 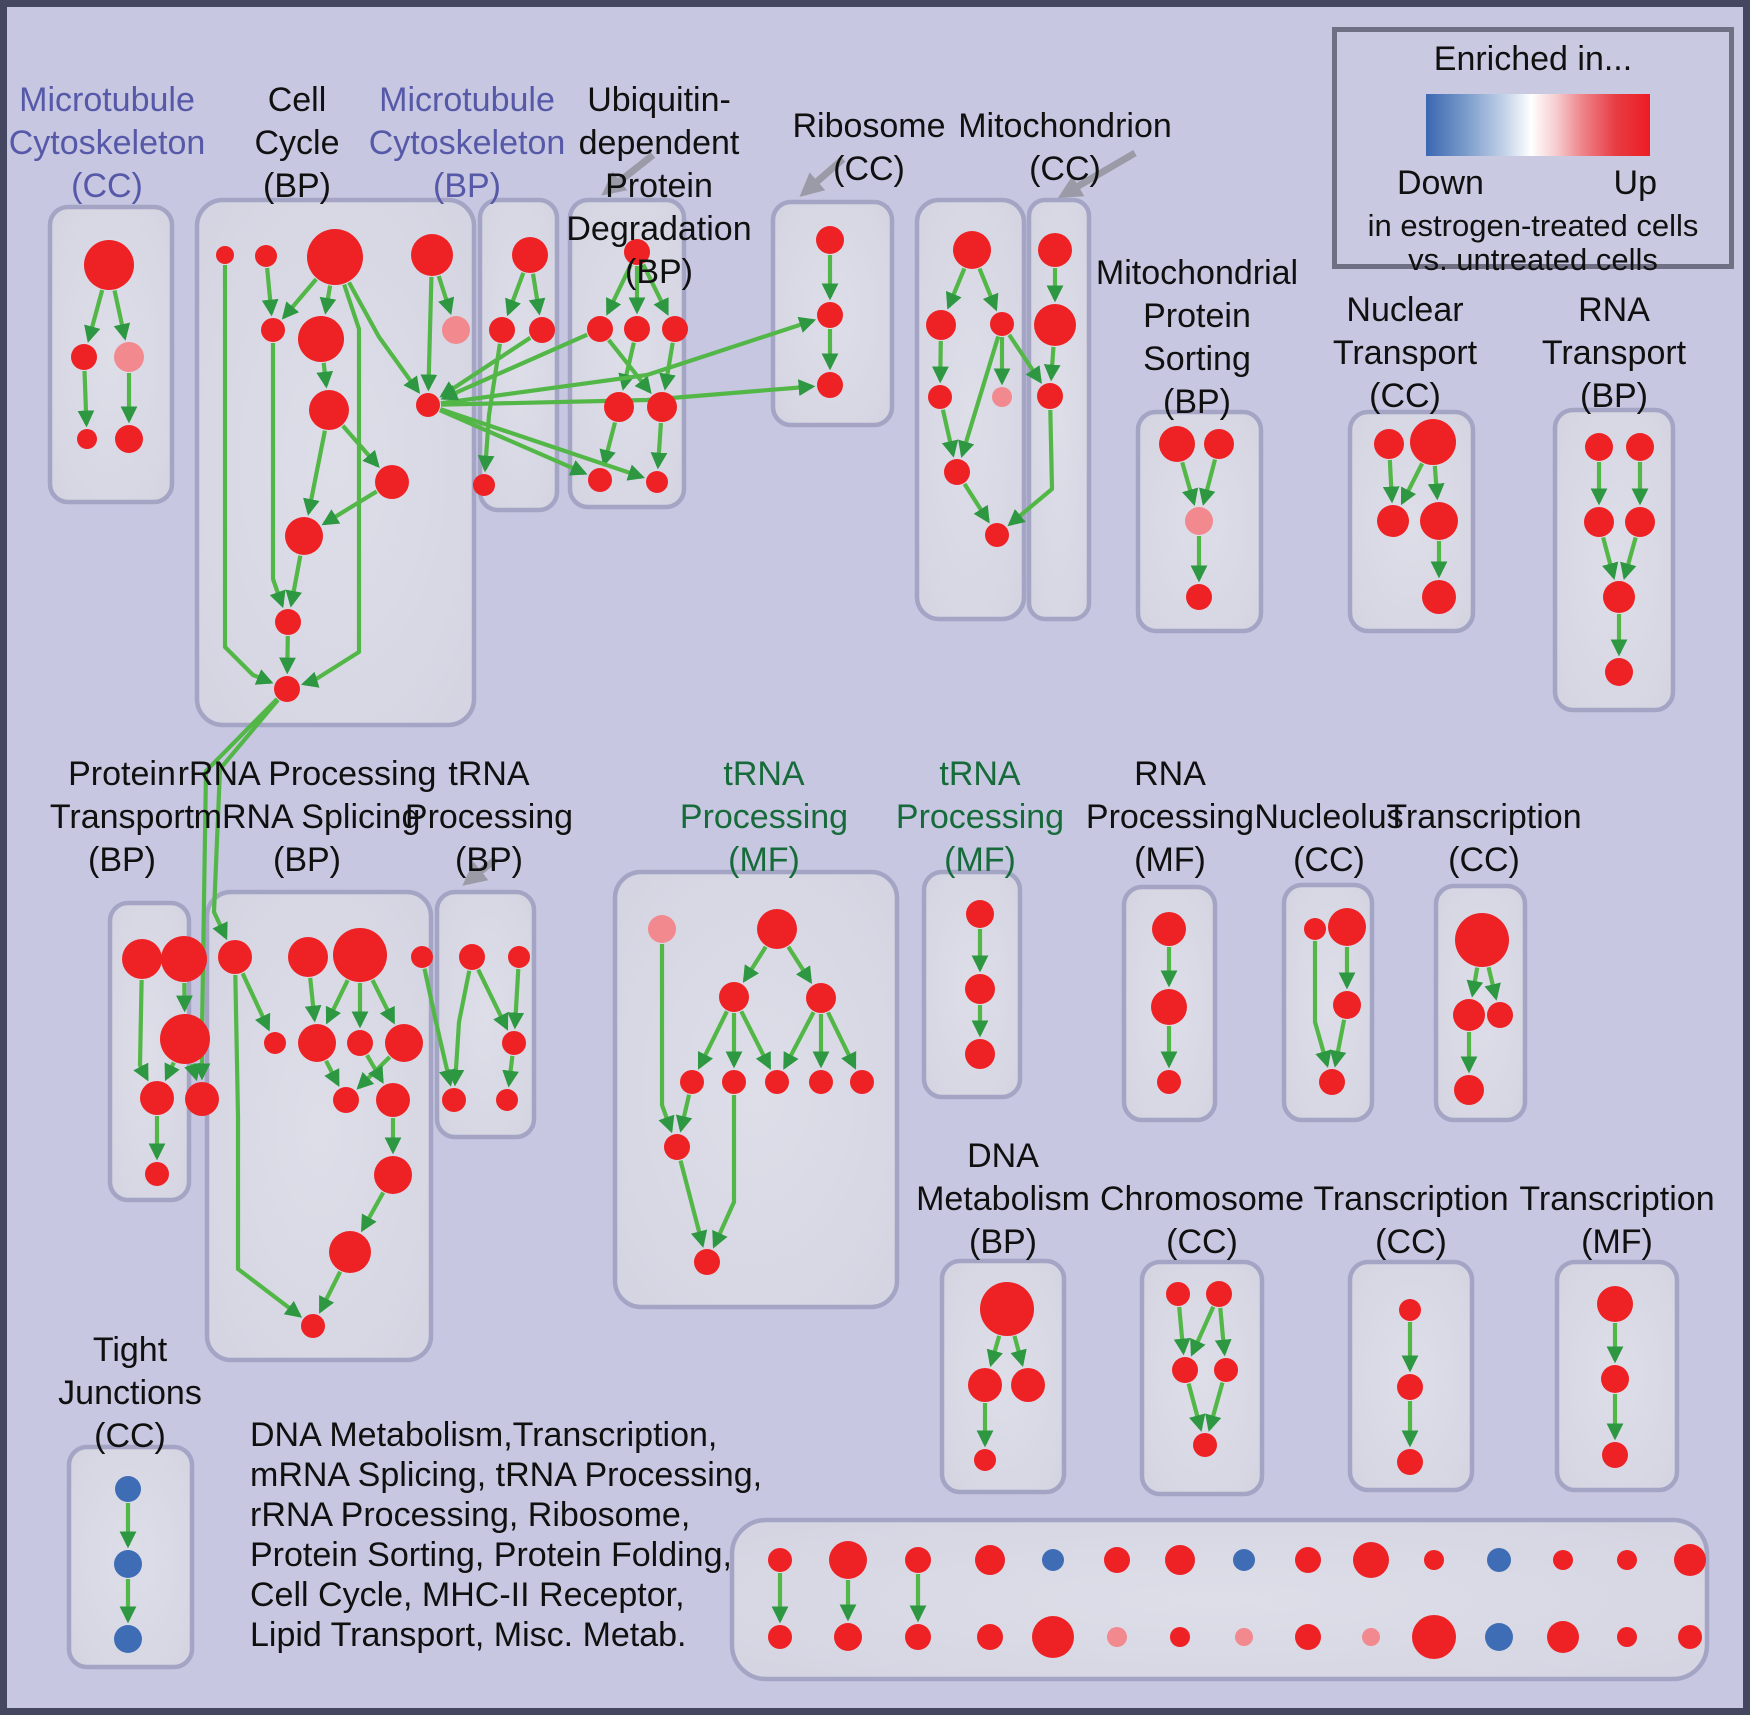 What do you see at coordinates (107, 143) in the screenshot?
I see `microtubule-cytoskeleton-cc-label: Microtubule Cytoskeleton (CC)` at bounding box center [107, 143].